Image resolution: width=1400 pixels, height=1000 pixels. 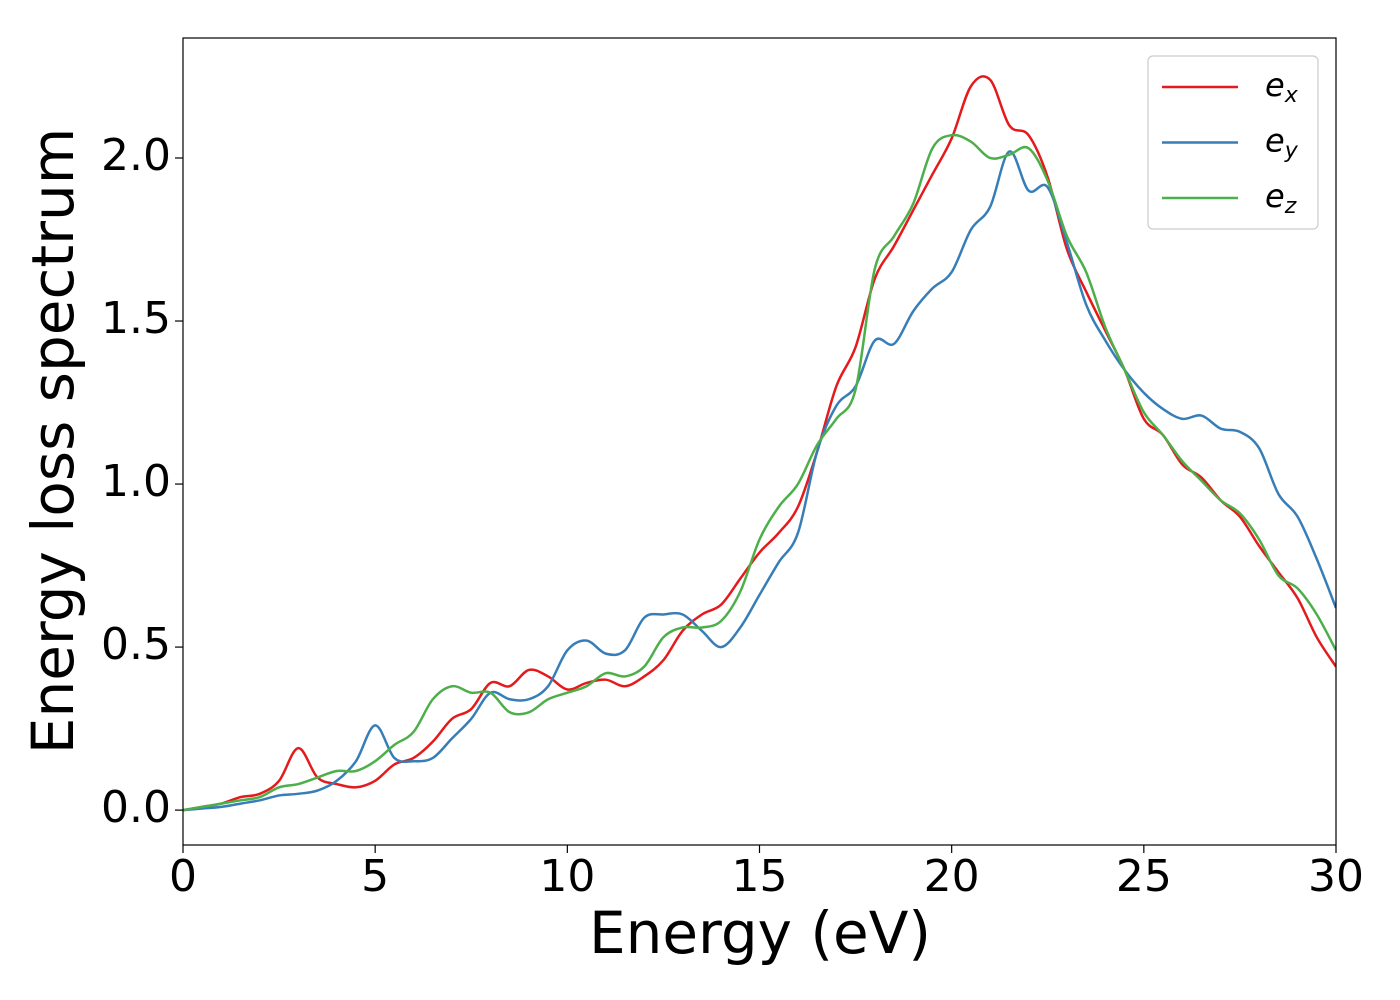 What do you see at coordinates (1282, 143) in the screenshot?
I see `legend-label: ey` at bounding box center [1282, 143].